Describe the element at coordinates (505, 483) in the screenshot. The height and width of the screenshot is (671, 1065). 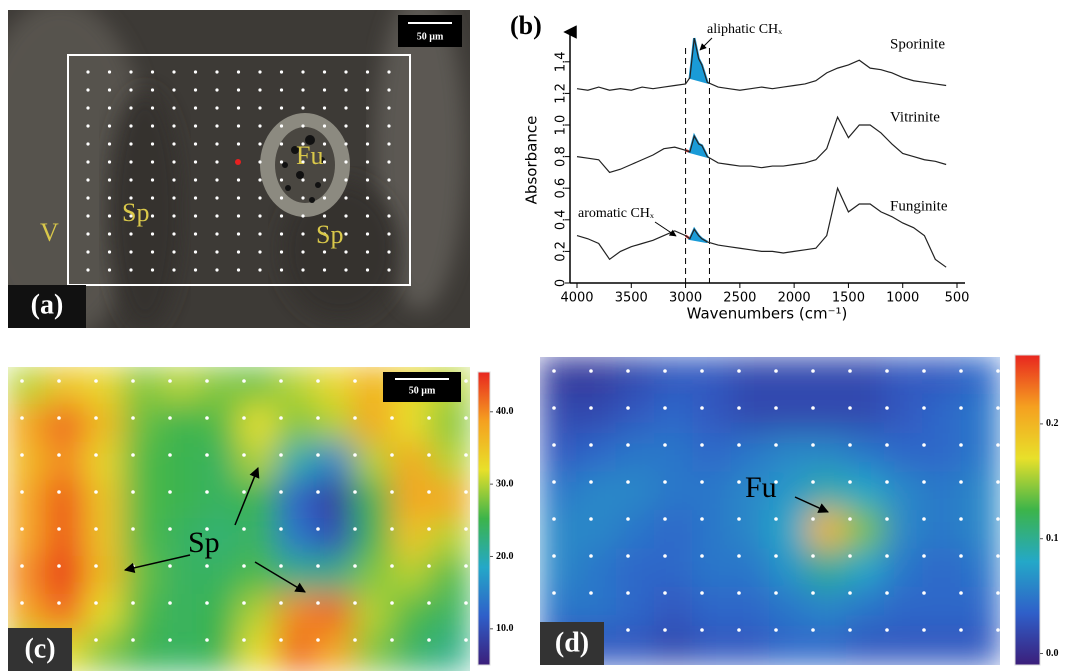
I see `colorbar-tick-label: 30.0` at that location.